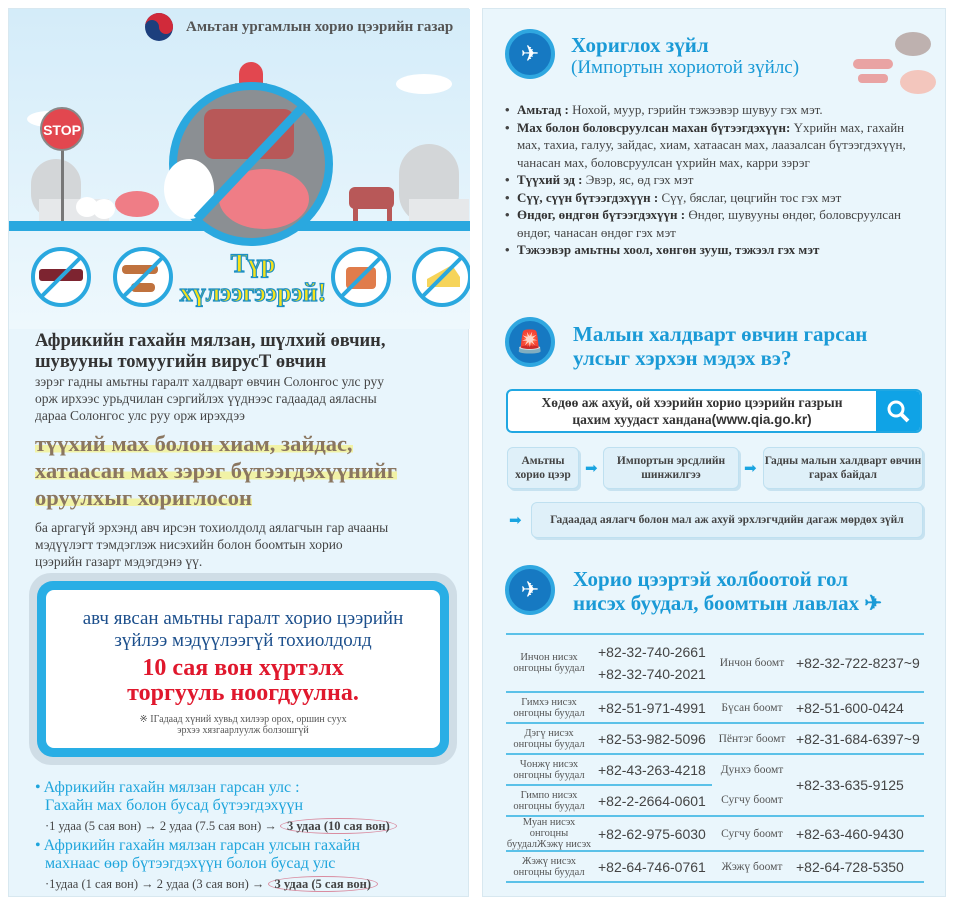  Describe the element at coordinates (248, 164) in the screenshot. I see `prohibited-animals-icon` at that location.